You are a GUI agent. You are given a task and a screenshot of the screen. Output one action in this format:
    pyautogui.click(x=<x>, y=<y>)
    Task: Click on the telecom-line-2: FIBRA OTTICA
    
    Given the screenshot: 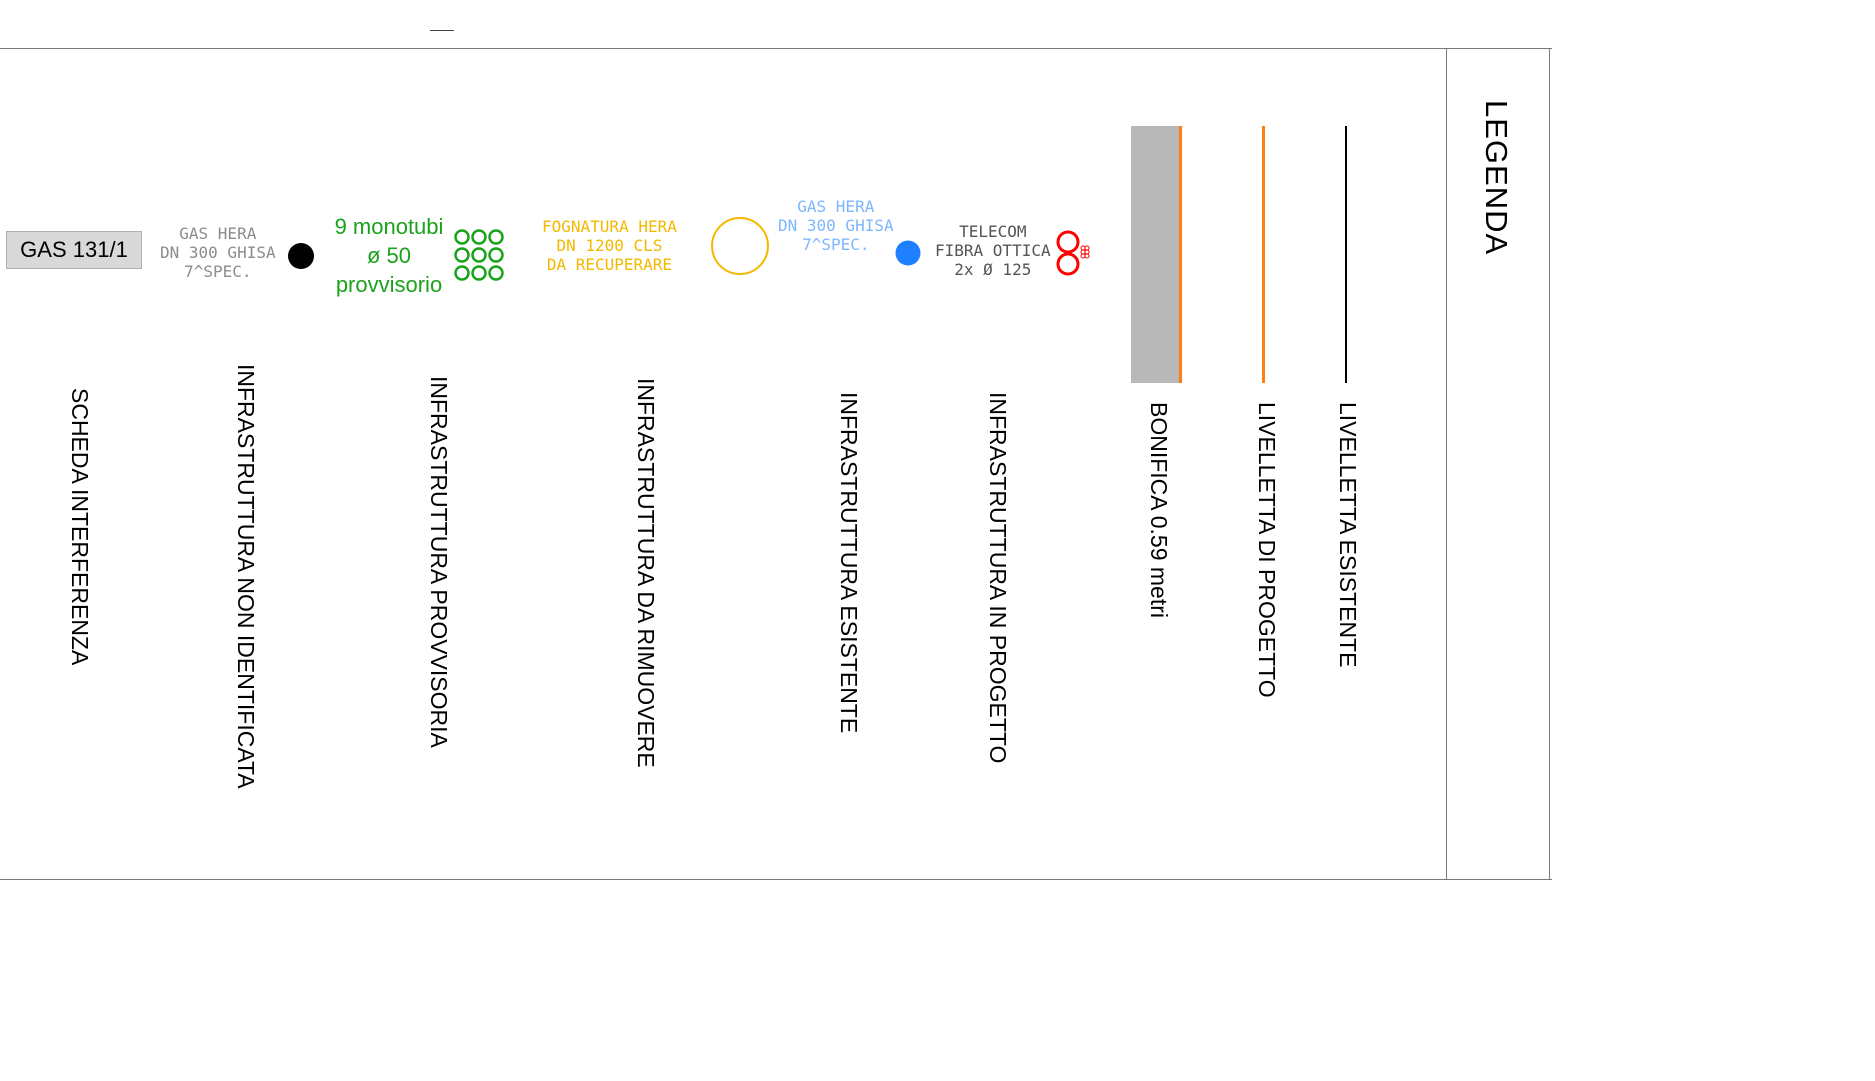 What is the action you would take?
    pyautogui.click(x=993, y=251)
    